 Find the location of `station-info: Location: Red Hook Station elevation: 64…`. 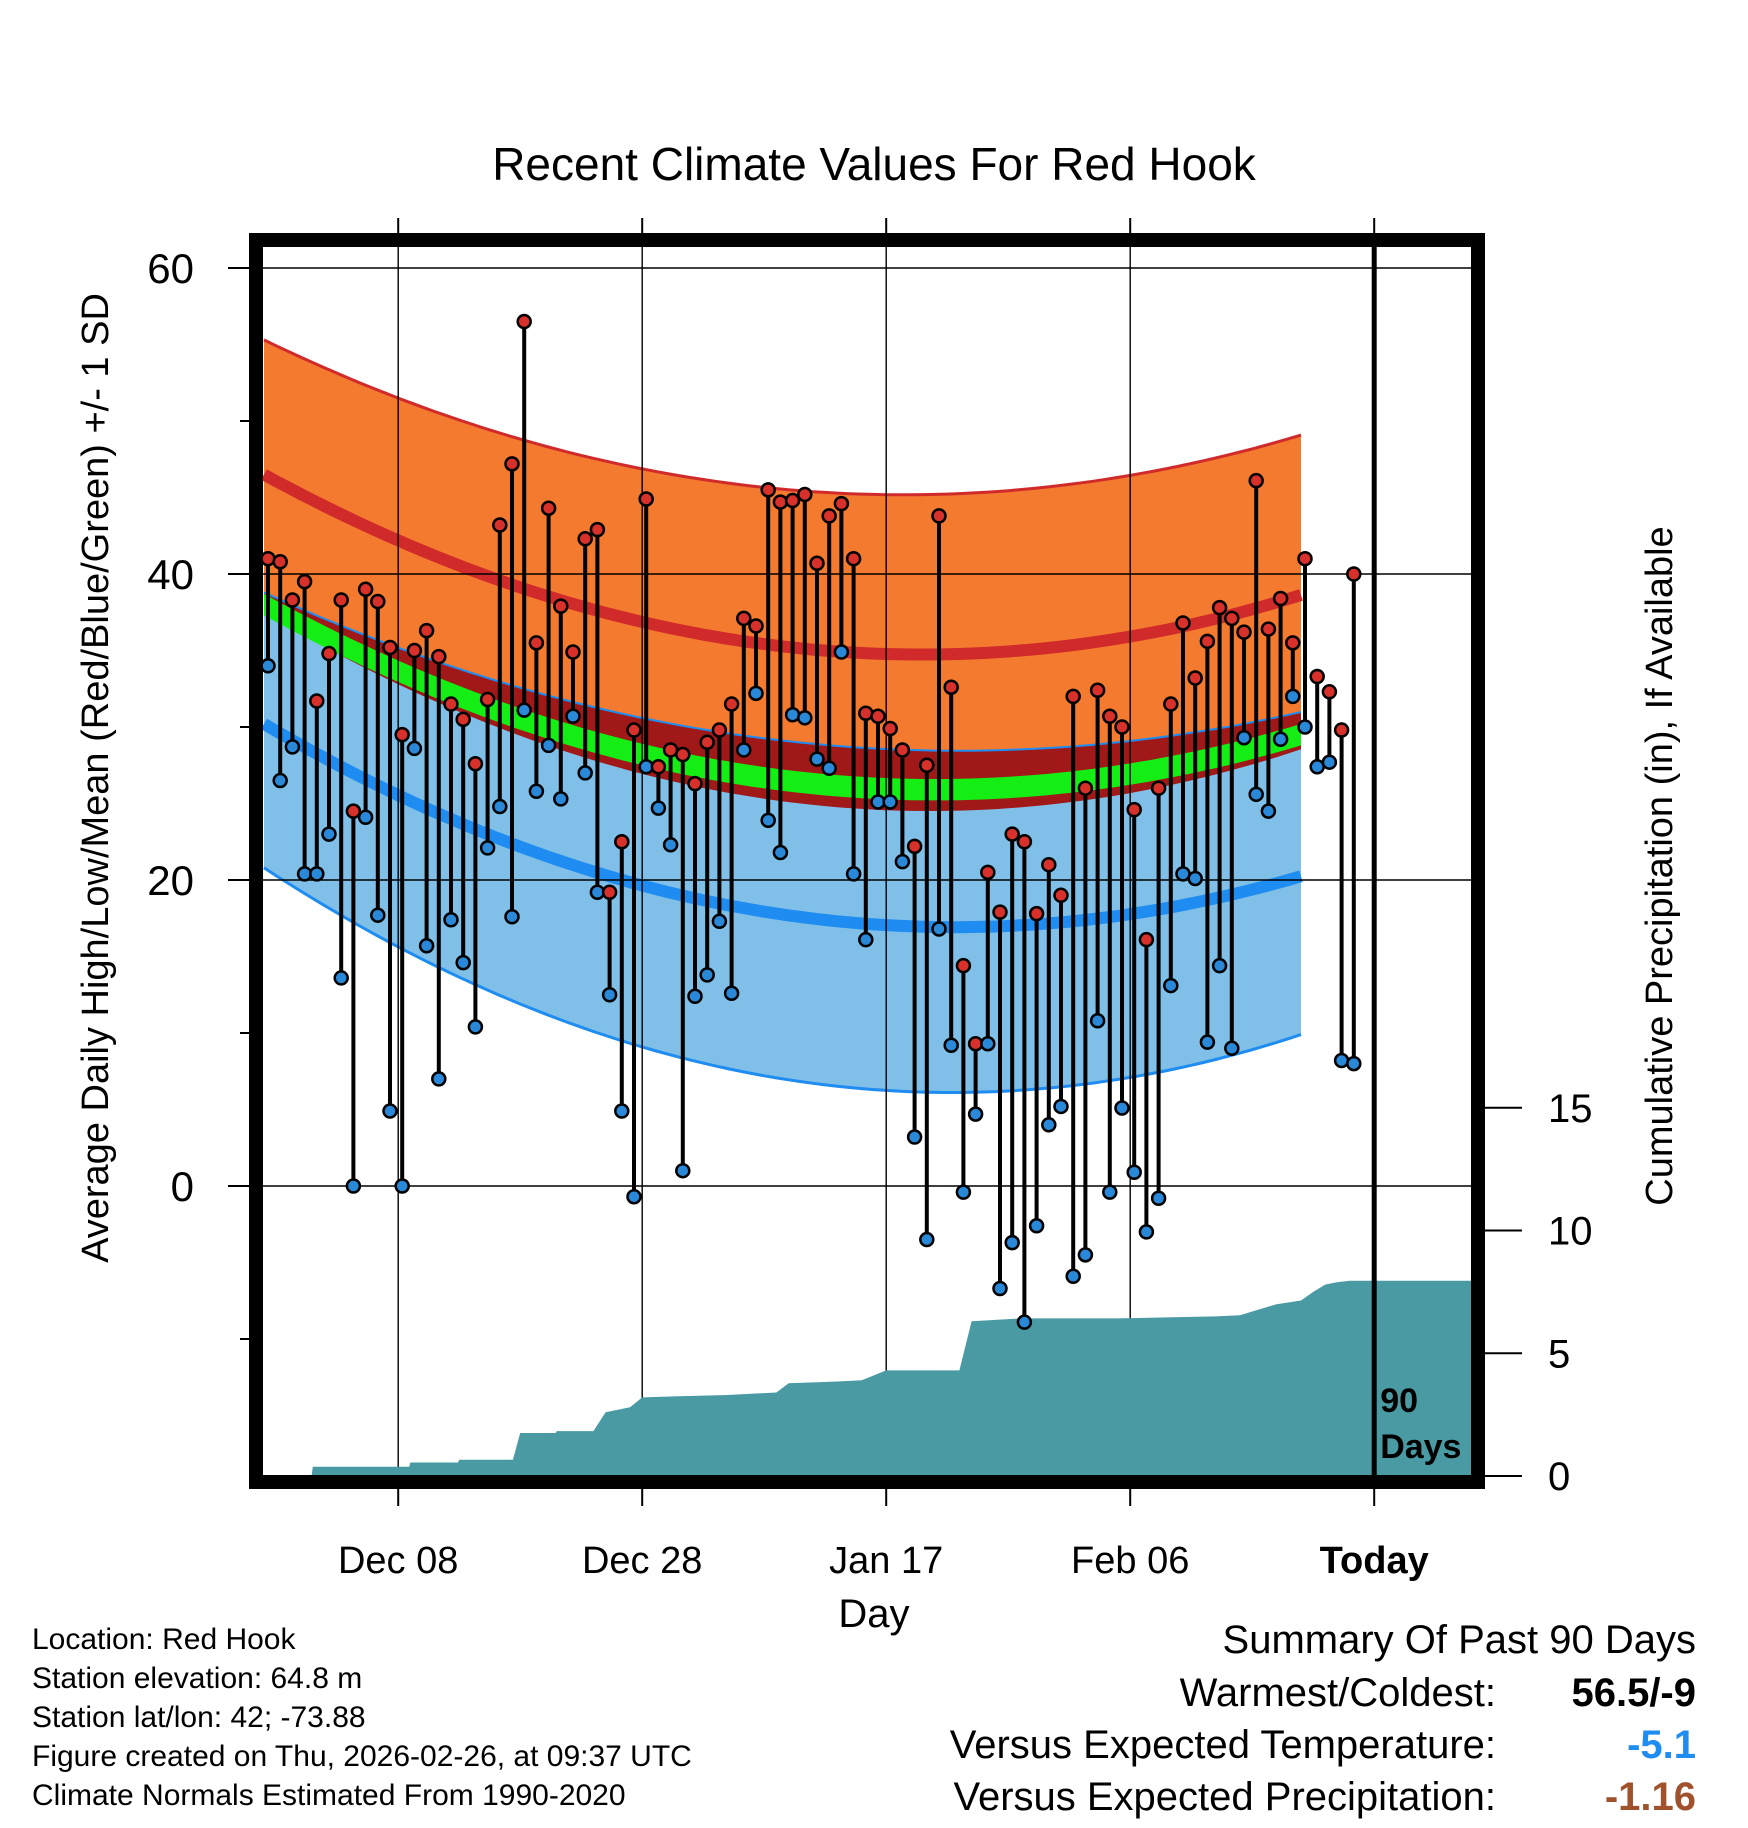

station-info: Location: Red Hook Station elevation: 64… is located at coordinates (362, 1717).